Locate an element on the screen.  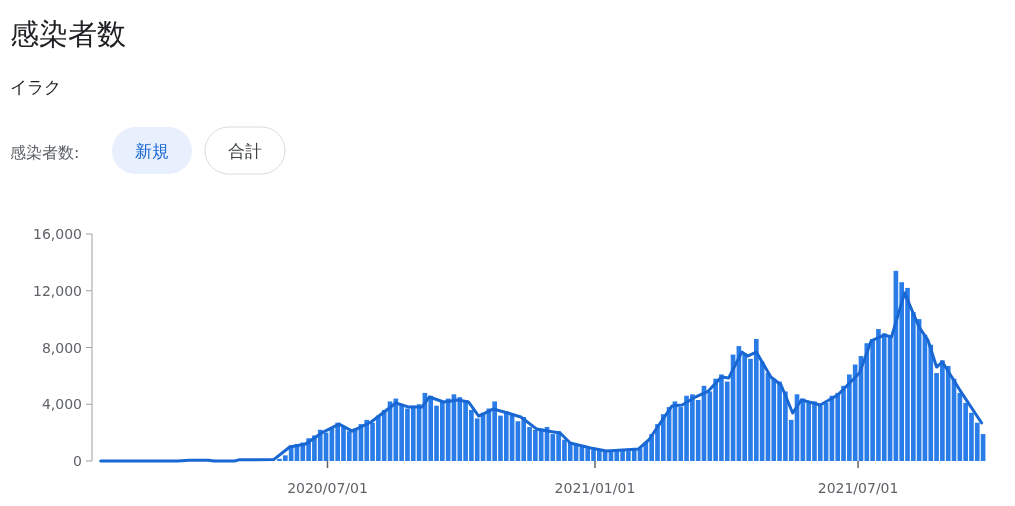
x-tick-label: 2020/07/01 is located at coordinates (327, 488).